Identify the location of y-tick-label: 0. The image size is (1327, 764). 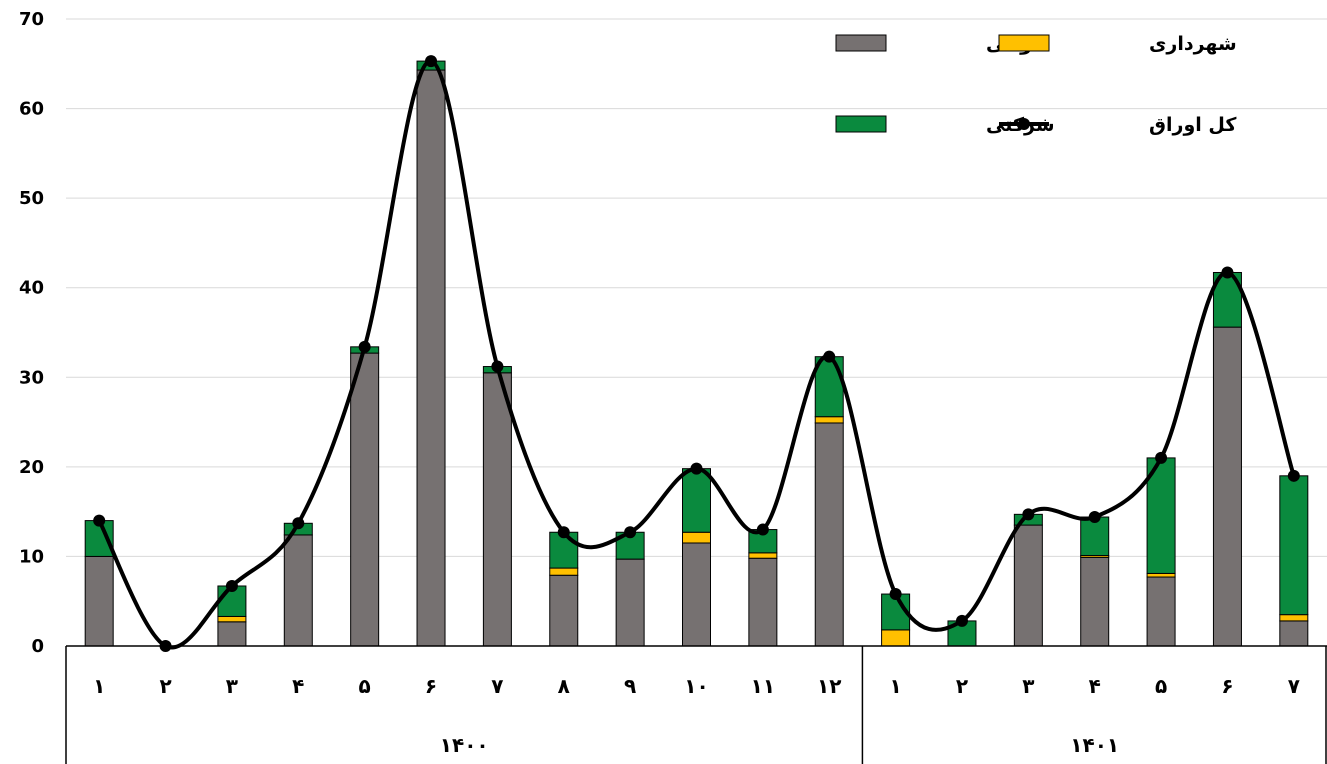
(37, 646).